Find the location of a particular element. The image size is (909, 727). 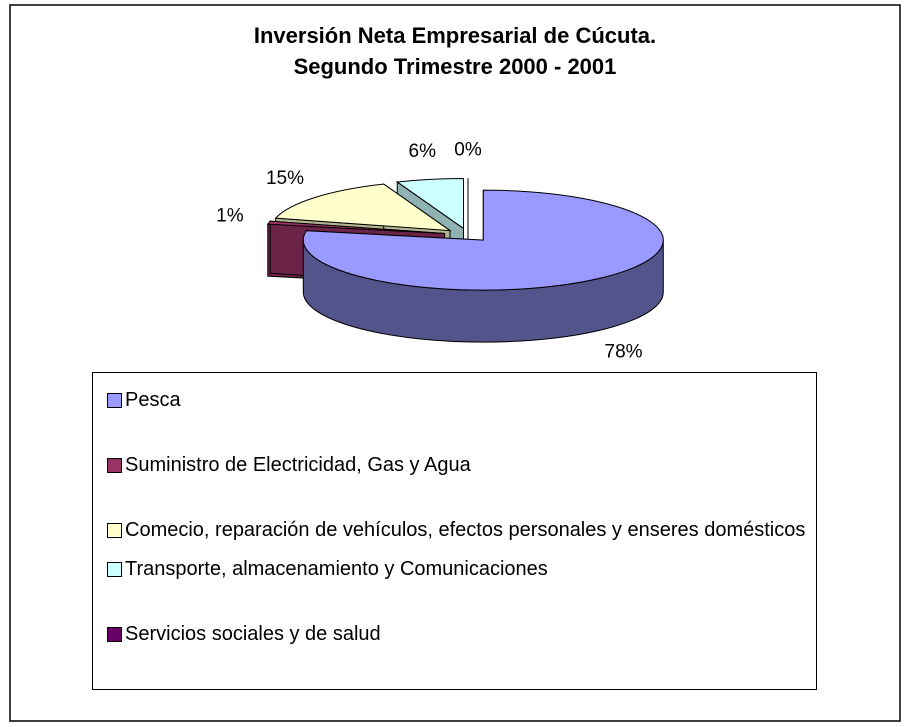

data-label: 15% is located at coordinates (285, 178).